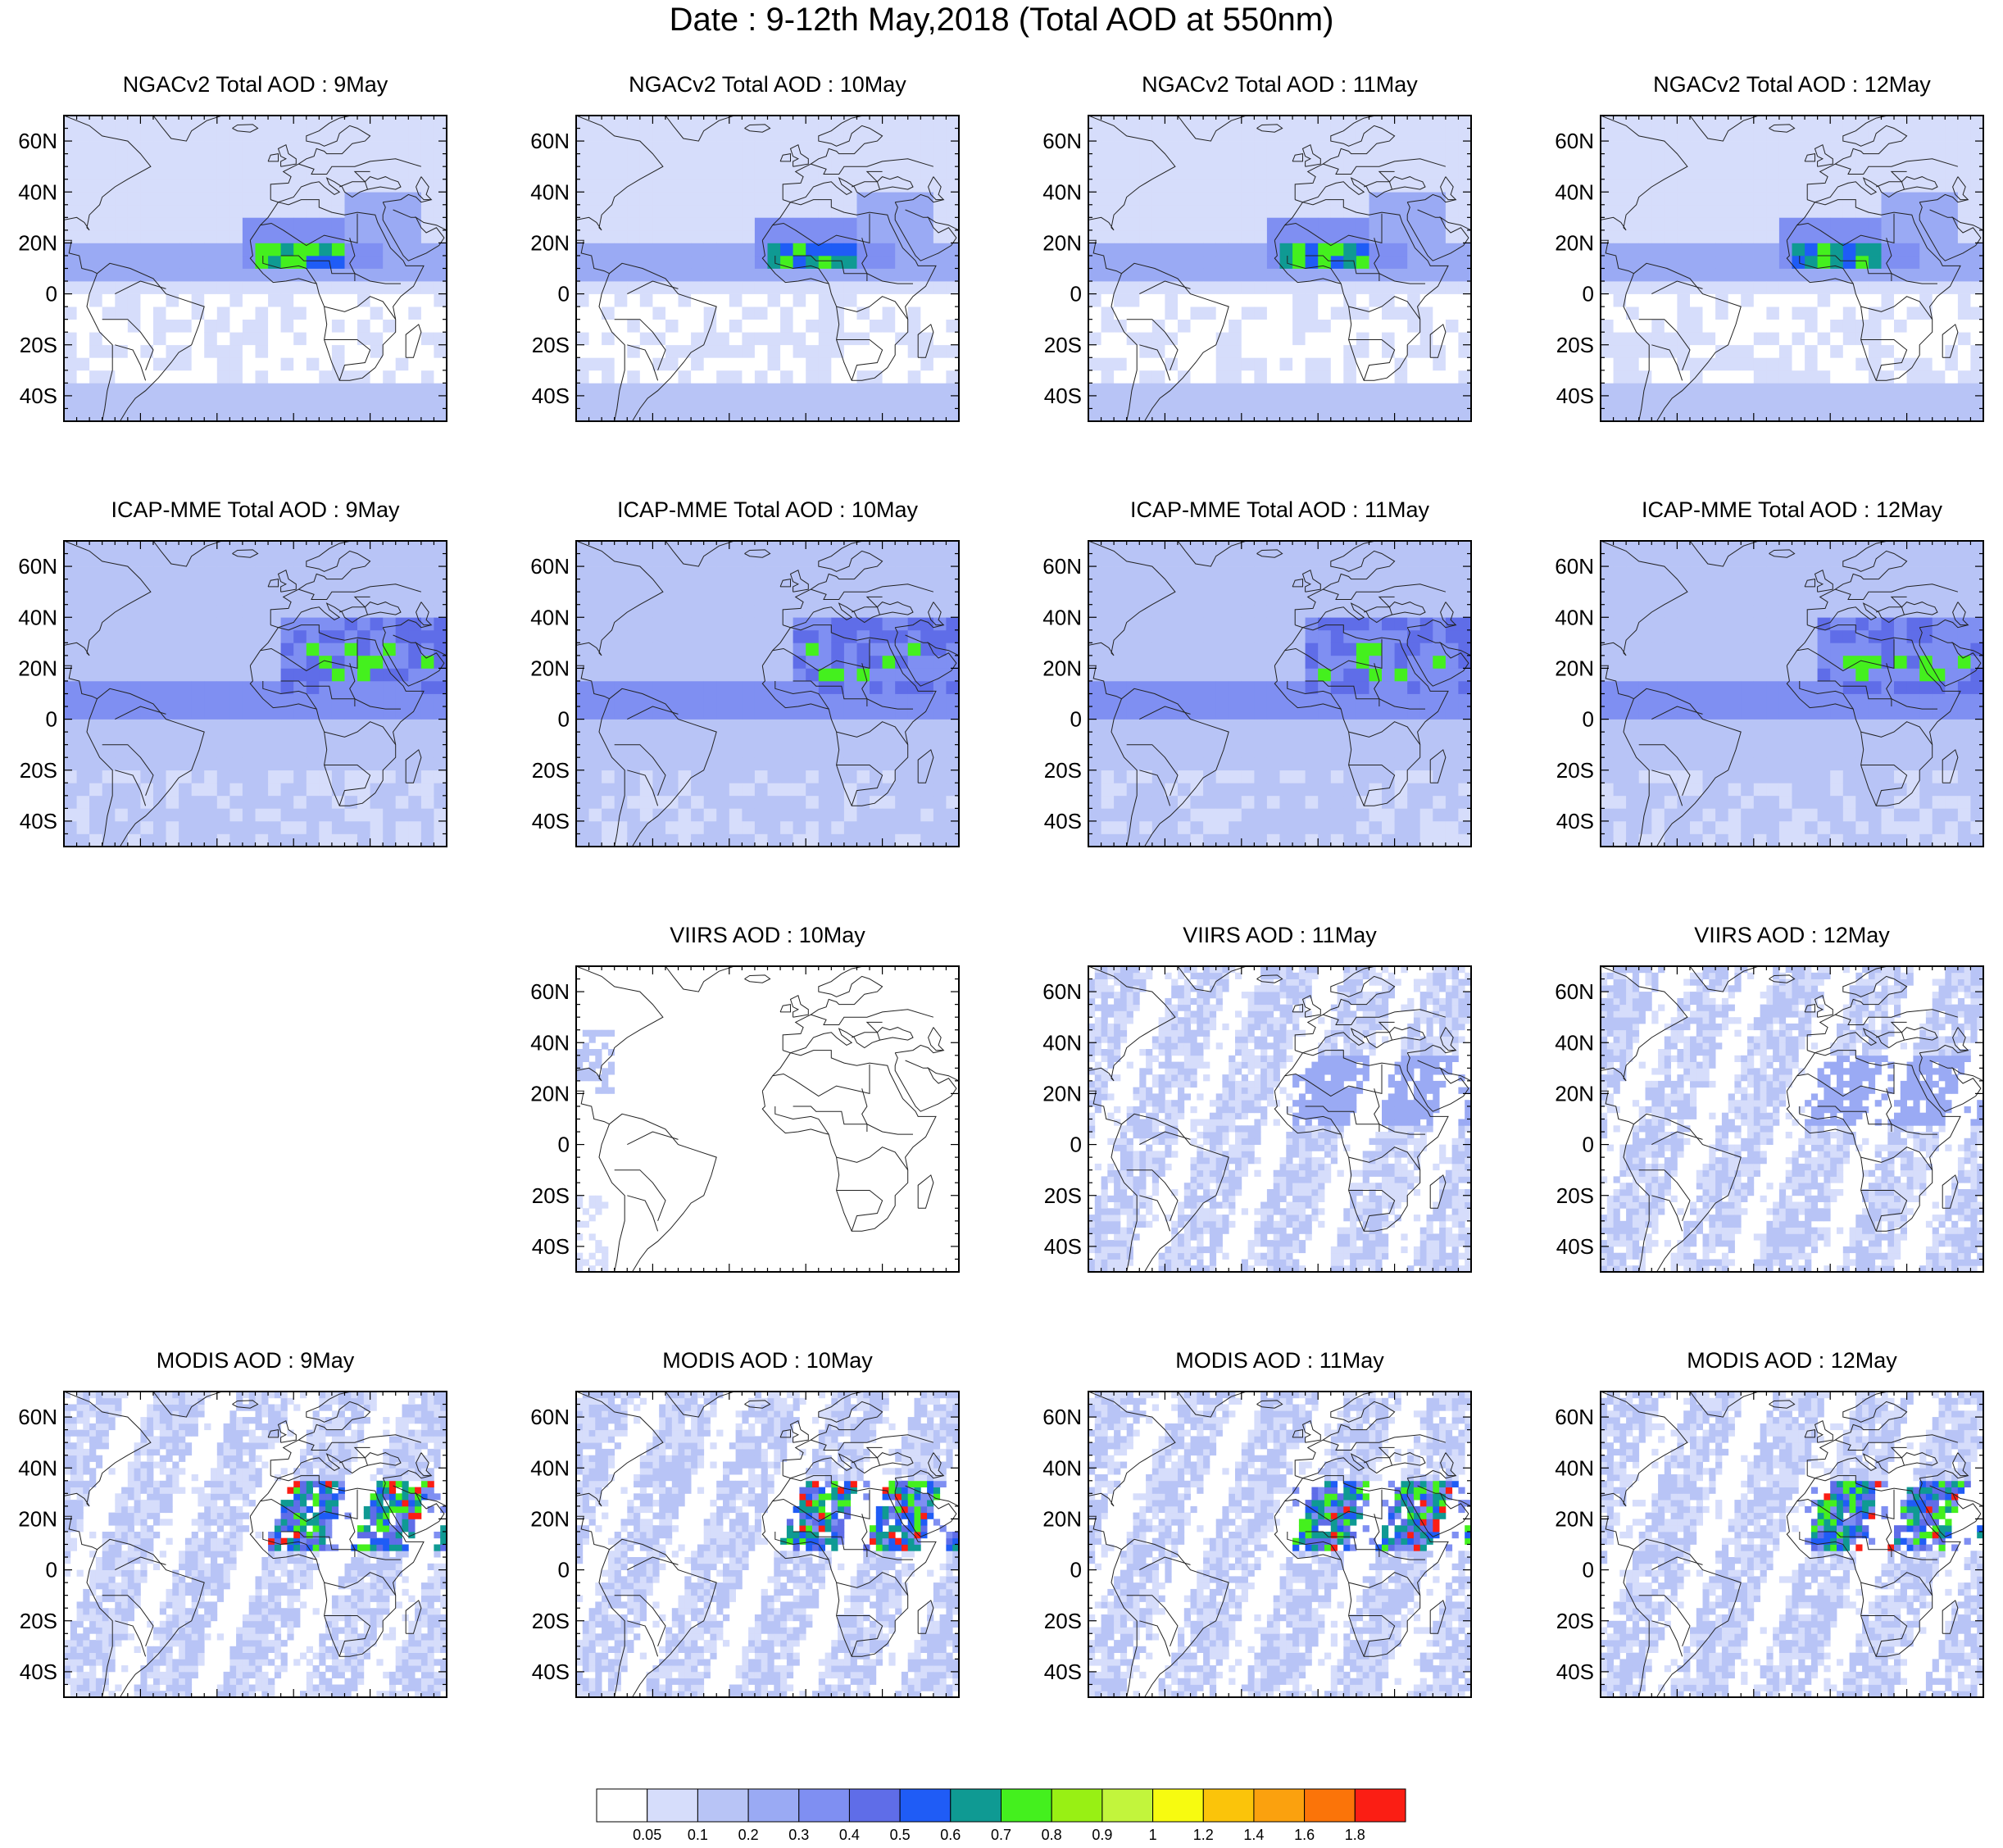  What do you see at coordinates (1062, 191) in the screenshot?
I see `lat-tick-label: 40N` at bounding box center [1062, 191].